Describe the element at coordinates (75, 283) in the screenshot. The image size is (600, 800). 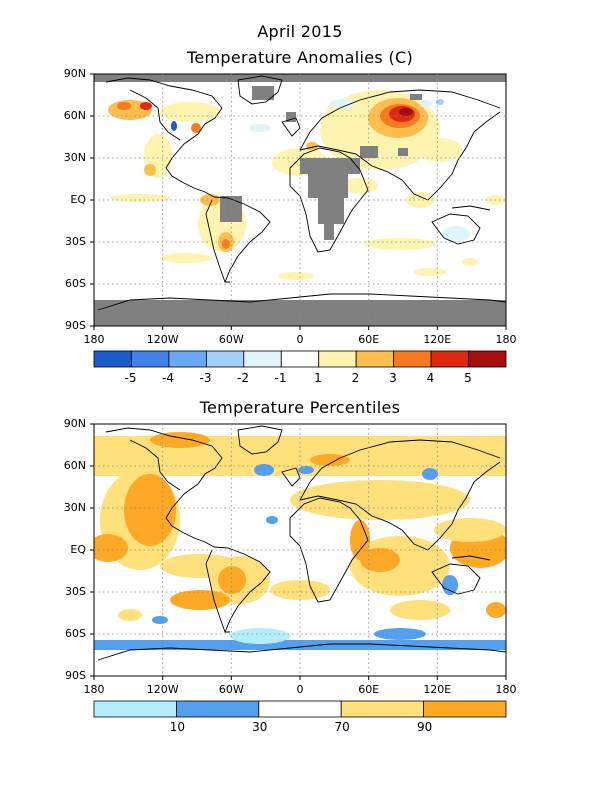
I see `anomaly-lat-label: 60S` at that location.